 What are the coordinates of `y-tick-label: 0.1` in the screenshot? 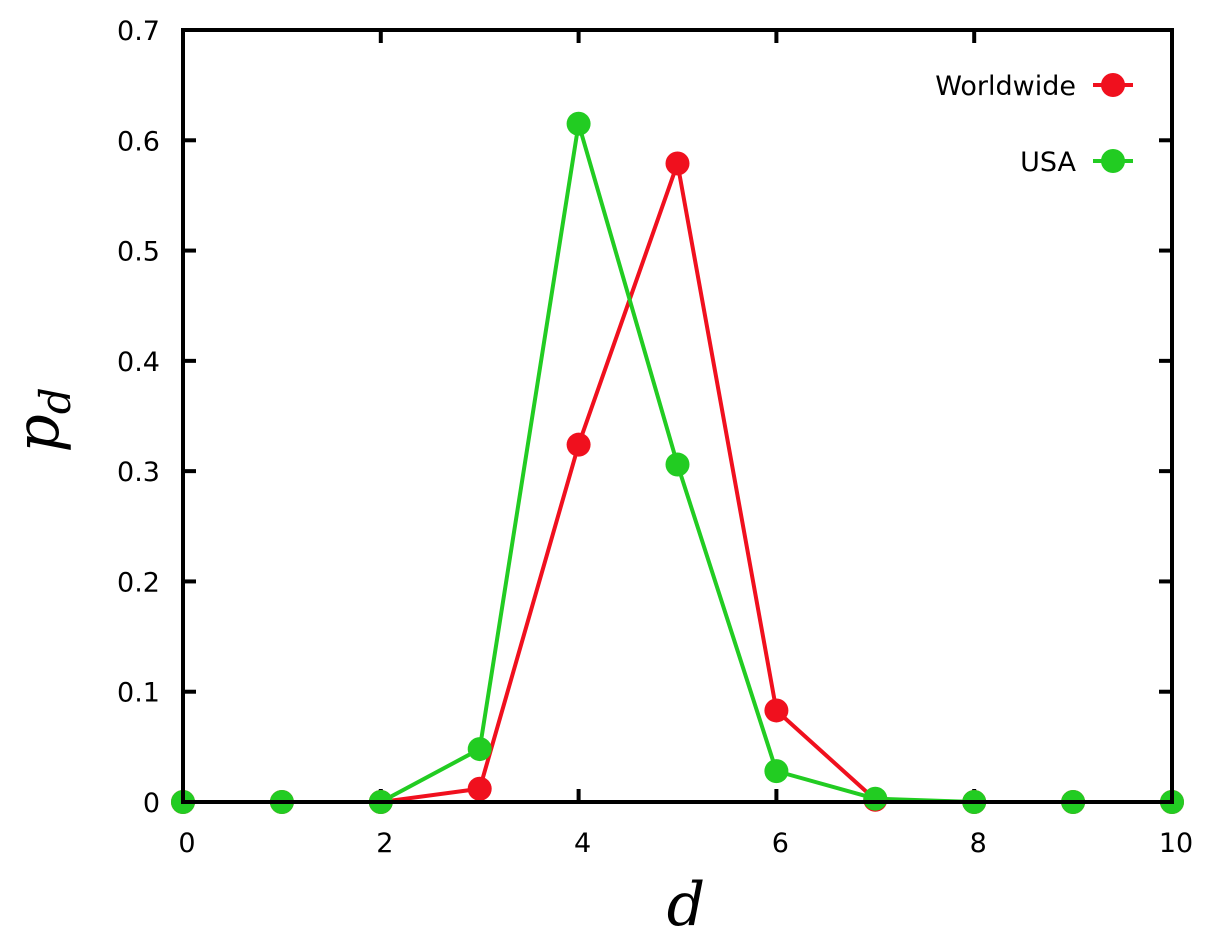 It's located at (138, 693).